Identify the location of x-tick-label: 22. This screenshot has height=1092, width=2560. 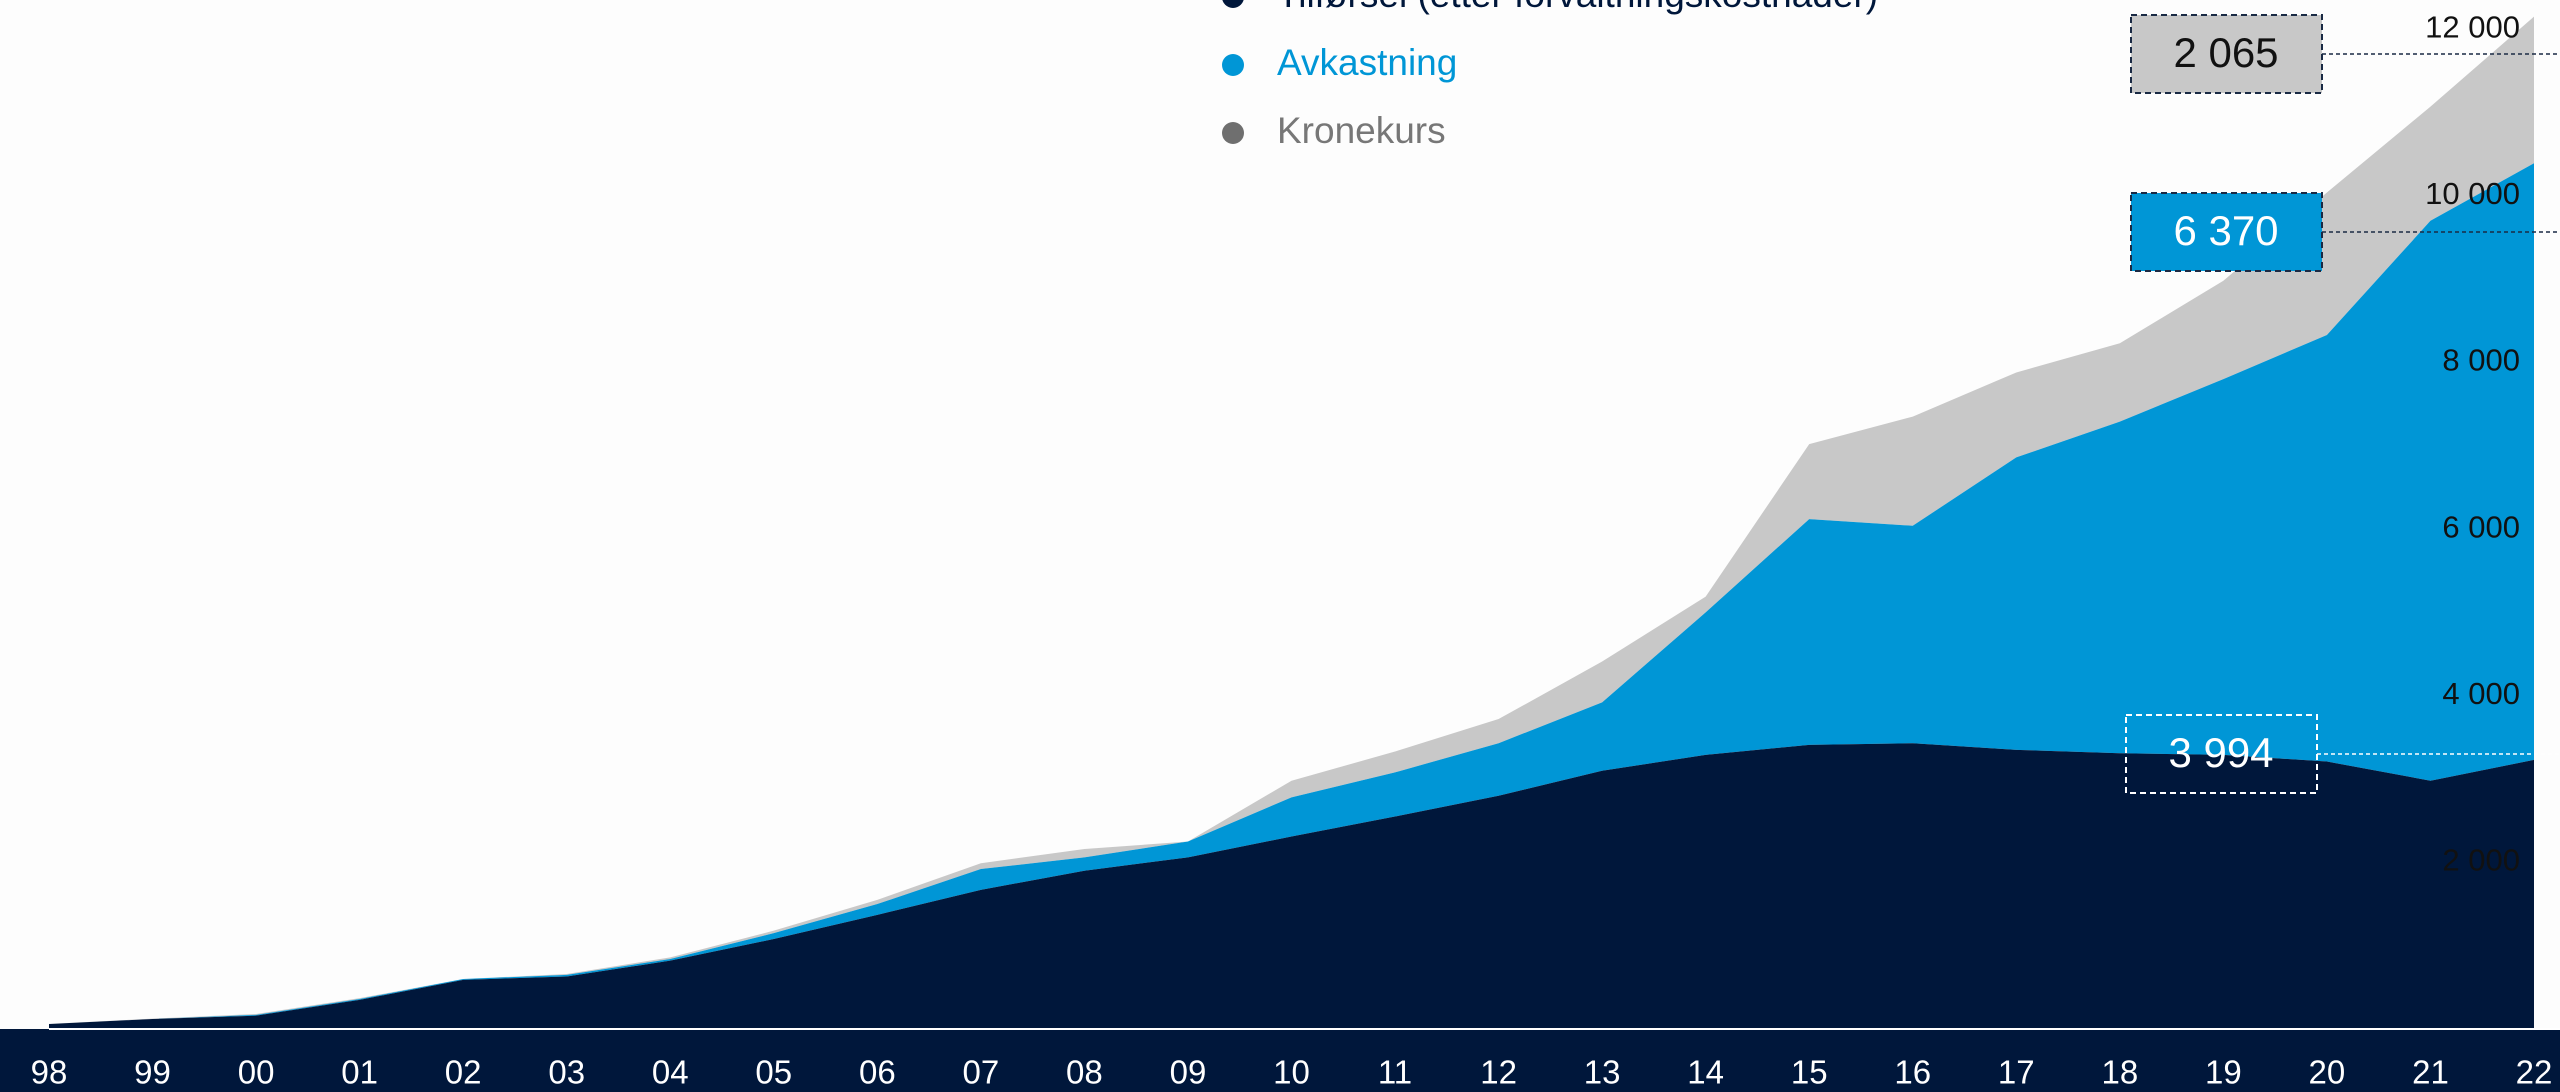
(2534, 1072).